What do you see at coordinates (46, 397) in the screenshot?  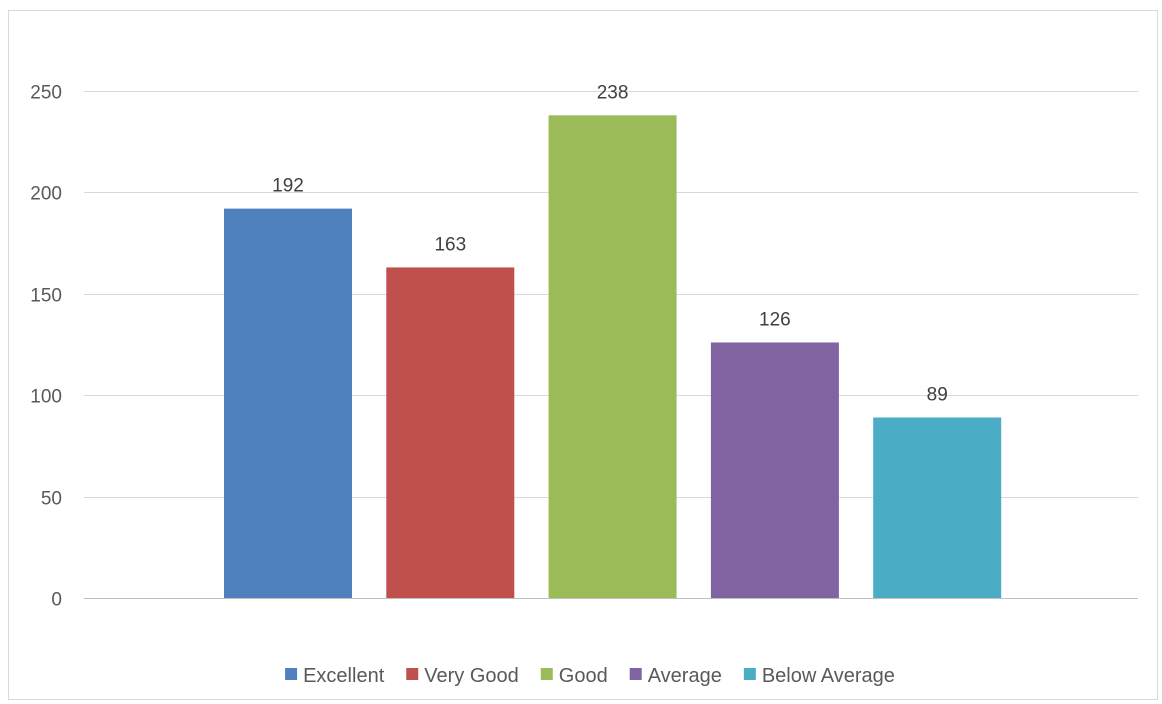 I see `y-tick-label-100: 100` at bounding box center [46, 397].